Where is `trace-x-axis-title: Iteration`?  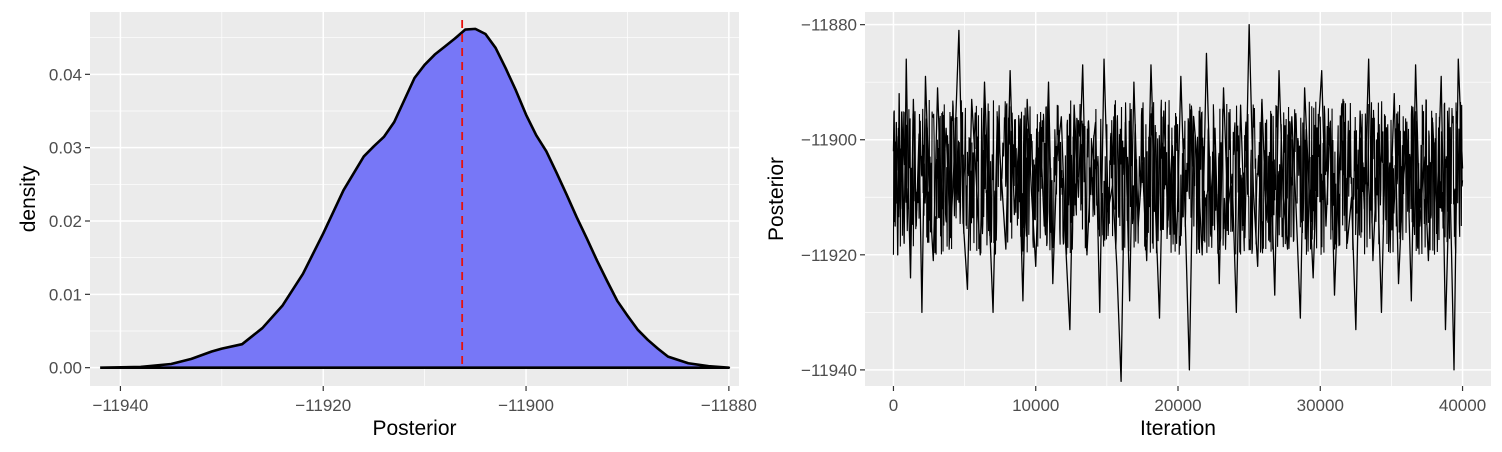
trace-x-axis-title: Iteration is located at coordinates (1178, 428).